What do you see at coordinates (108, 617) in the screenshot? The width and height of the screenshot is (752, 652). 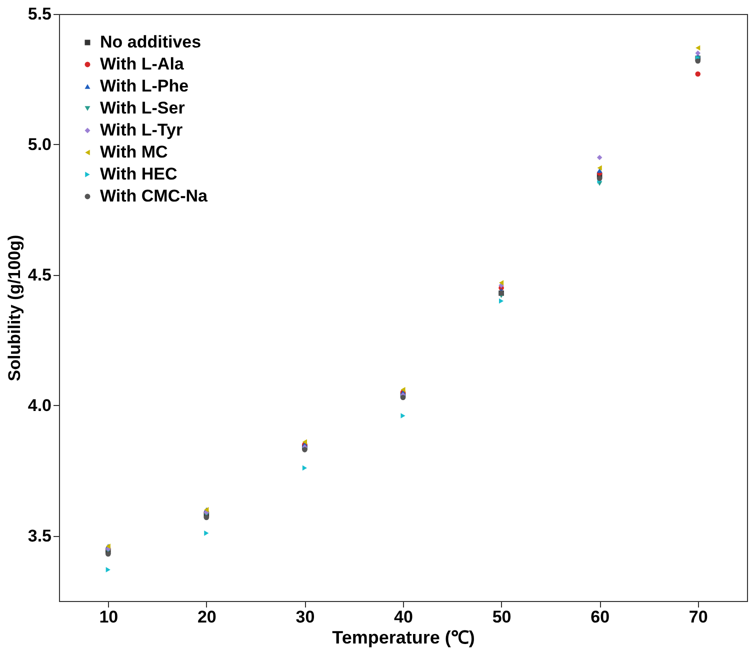 I see `x-tick-label: 10` at bounding box center [108, 617].